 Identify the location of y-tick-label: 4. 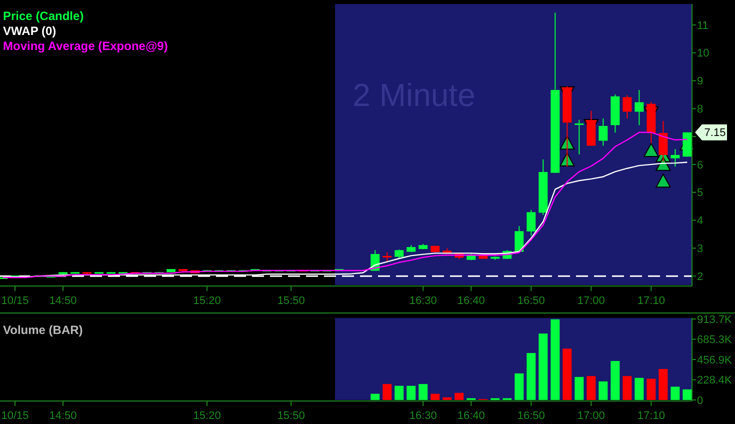
(700, 221).